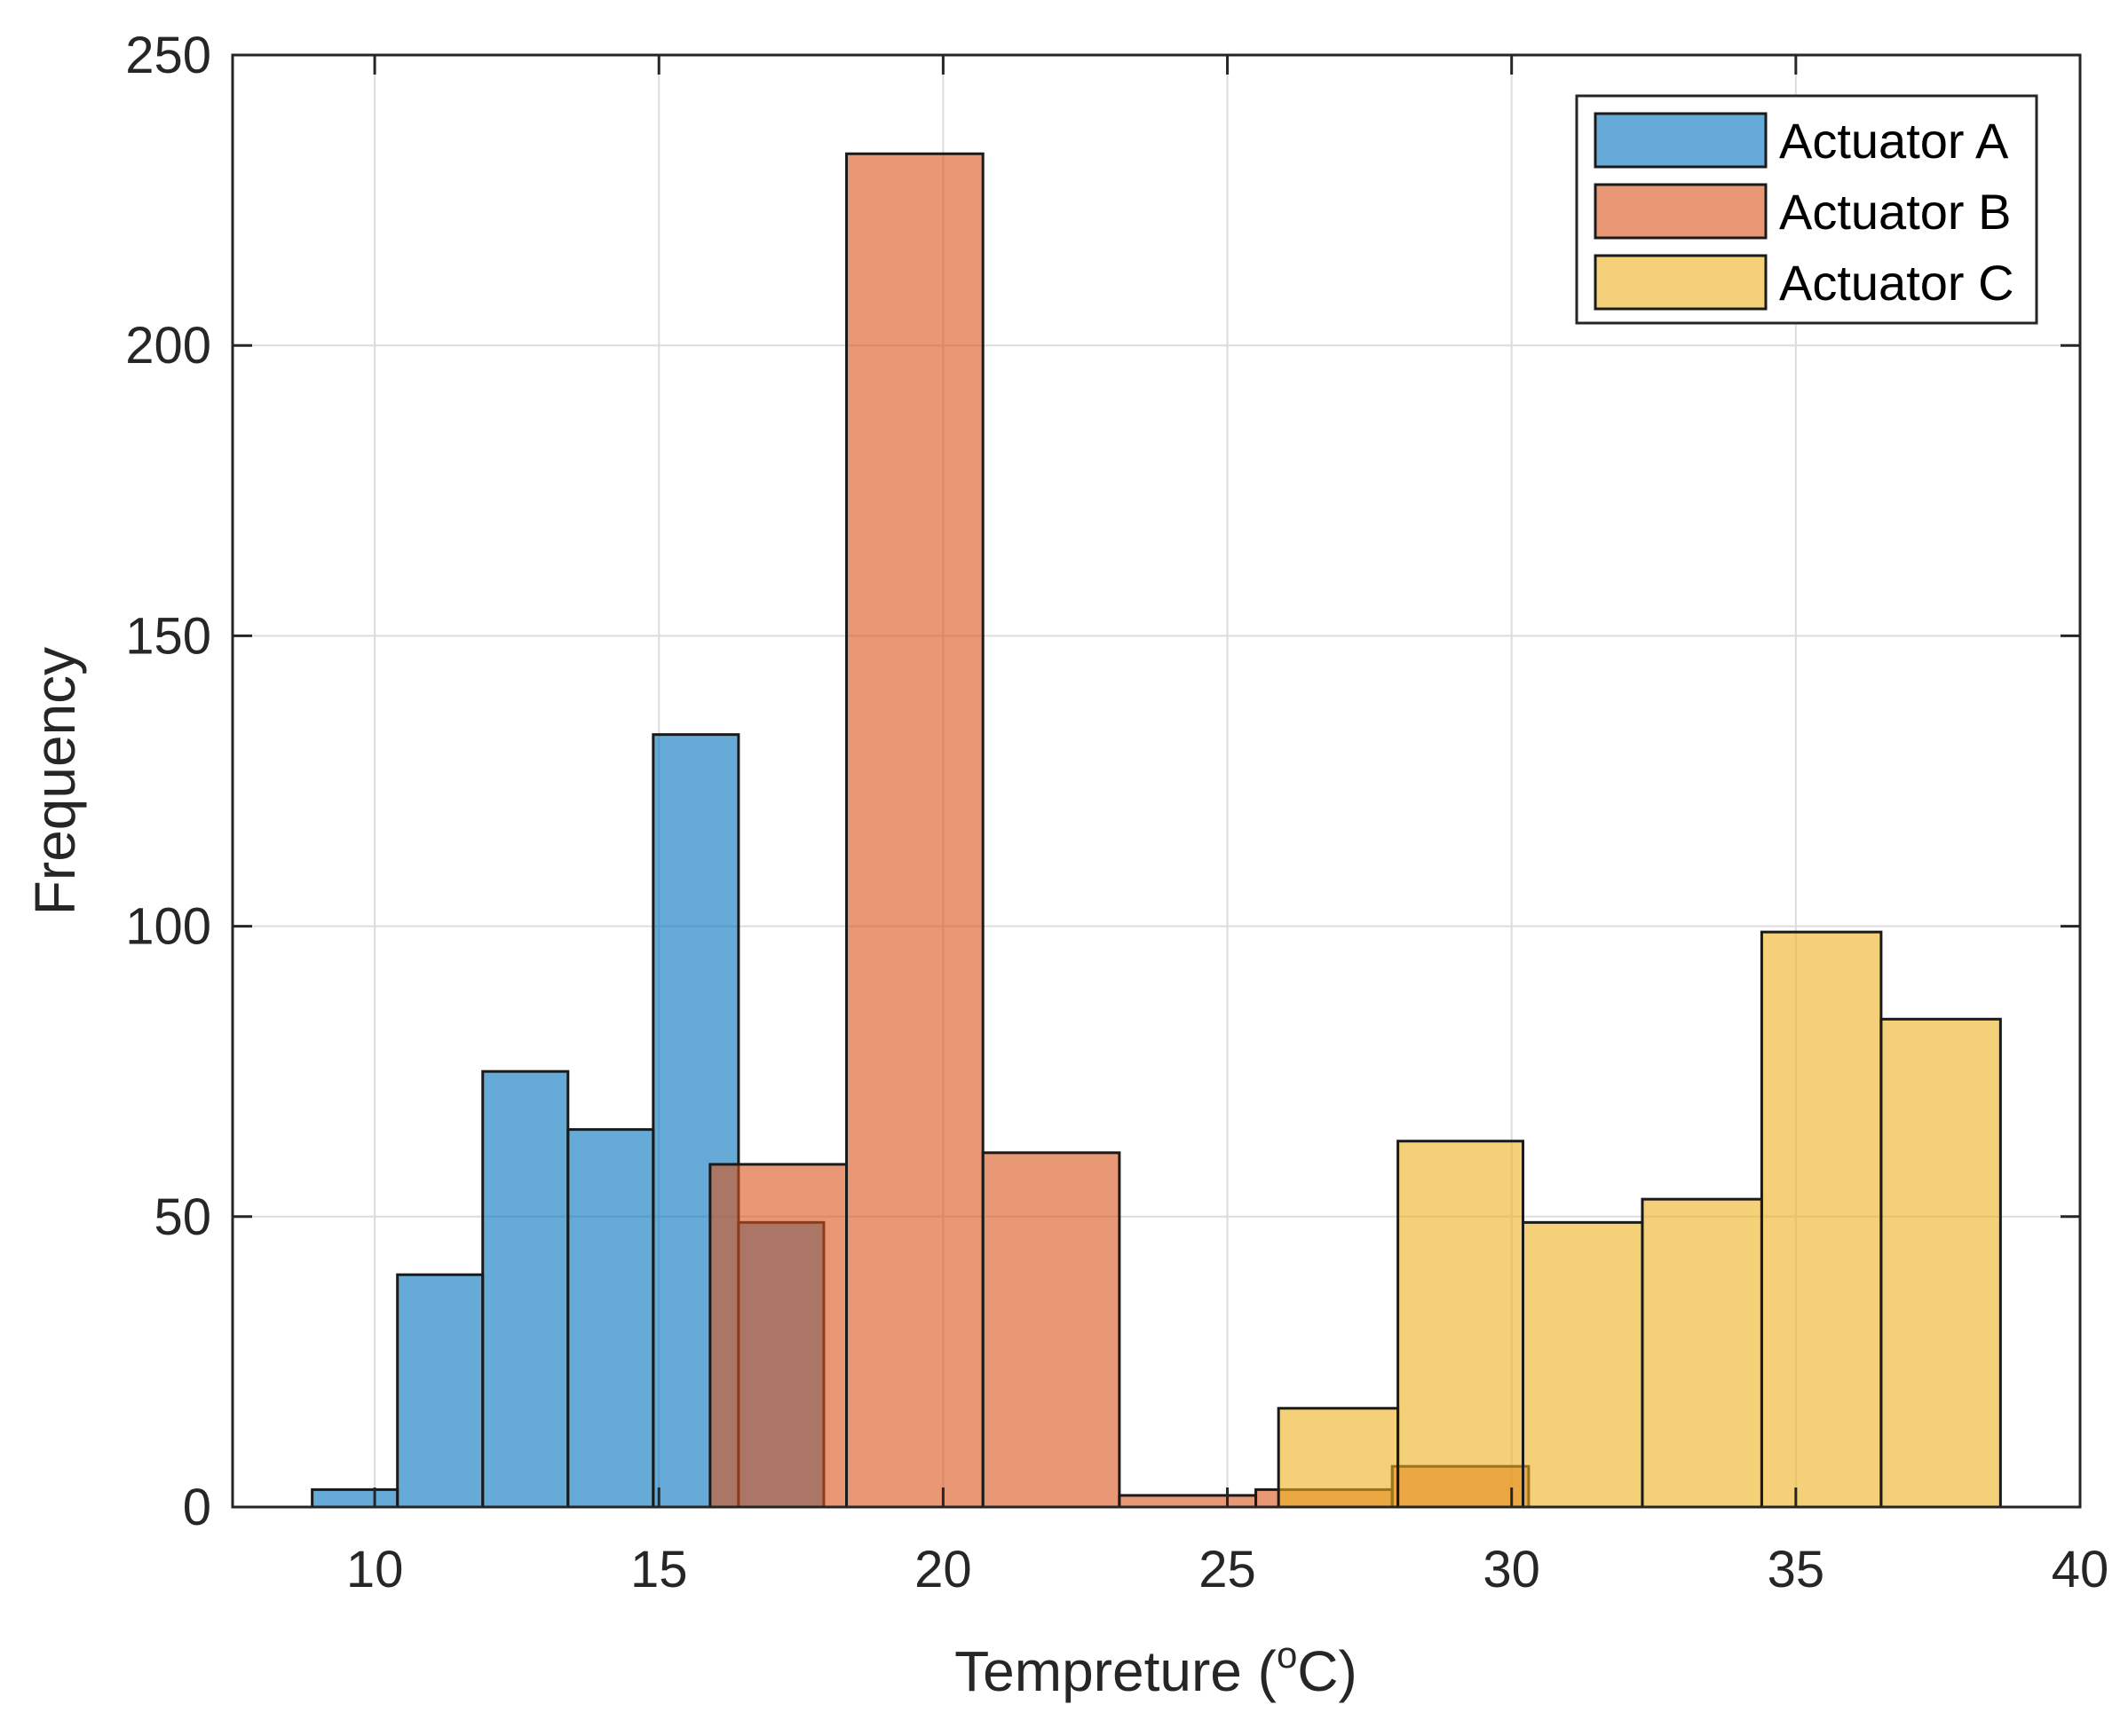 The image size is (2128, 1736). Describe the element at coordinates (659, 1569) in the screenshot. I see `x-tick-label: 15` at that location.